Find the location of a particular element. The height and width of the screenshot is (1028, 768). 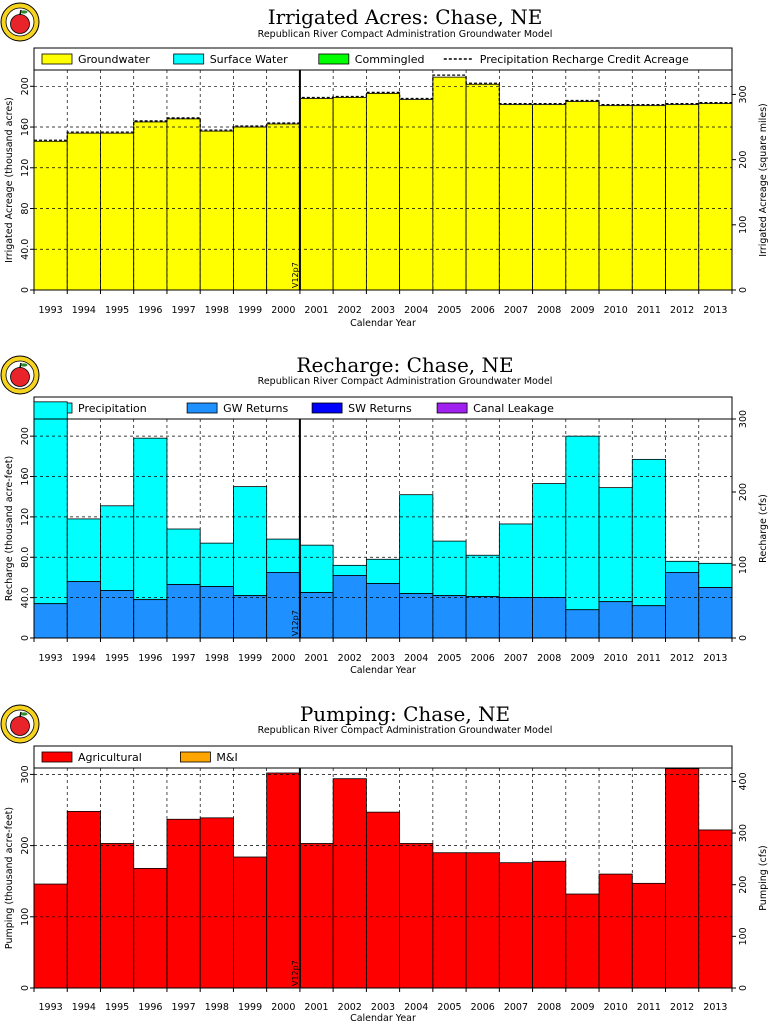

bar-precipitation-2001 is located at coordinates (316, 568).